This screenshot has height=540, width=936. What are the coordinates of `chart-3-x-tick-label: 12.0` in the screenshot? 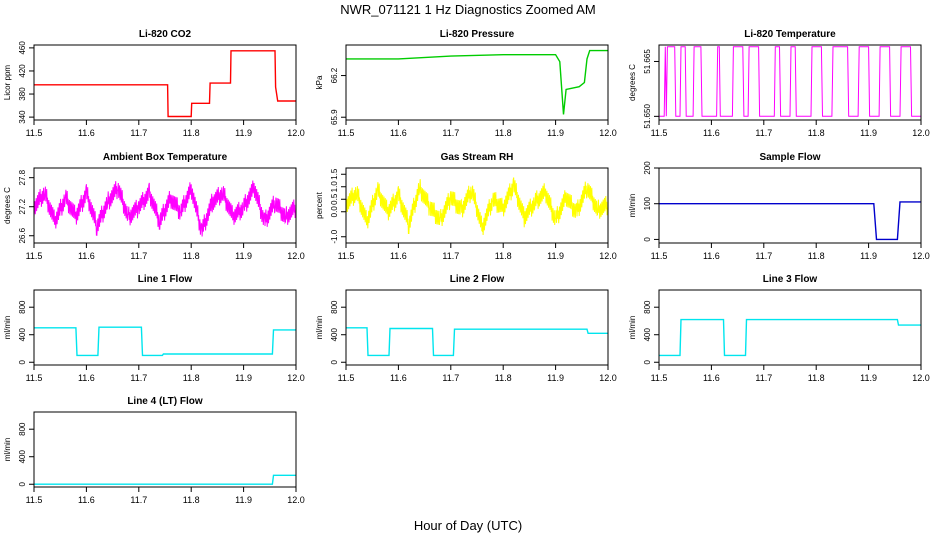 It's located at (921, 133).